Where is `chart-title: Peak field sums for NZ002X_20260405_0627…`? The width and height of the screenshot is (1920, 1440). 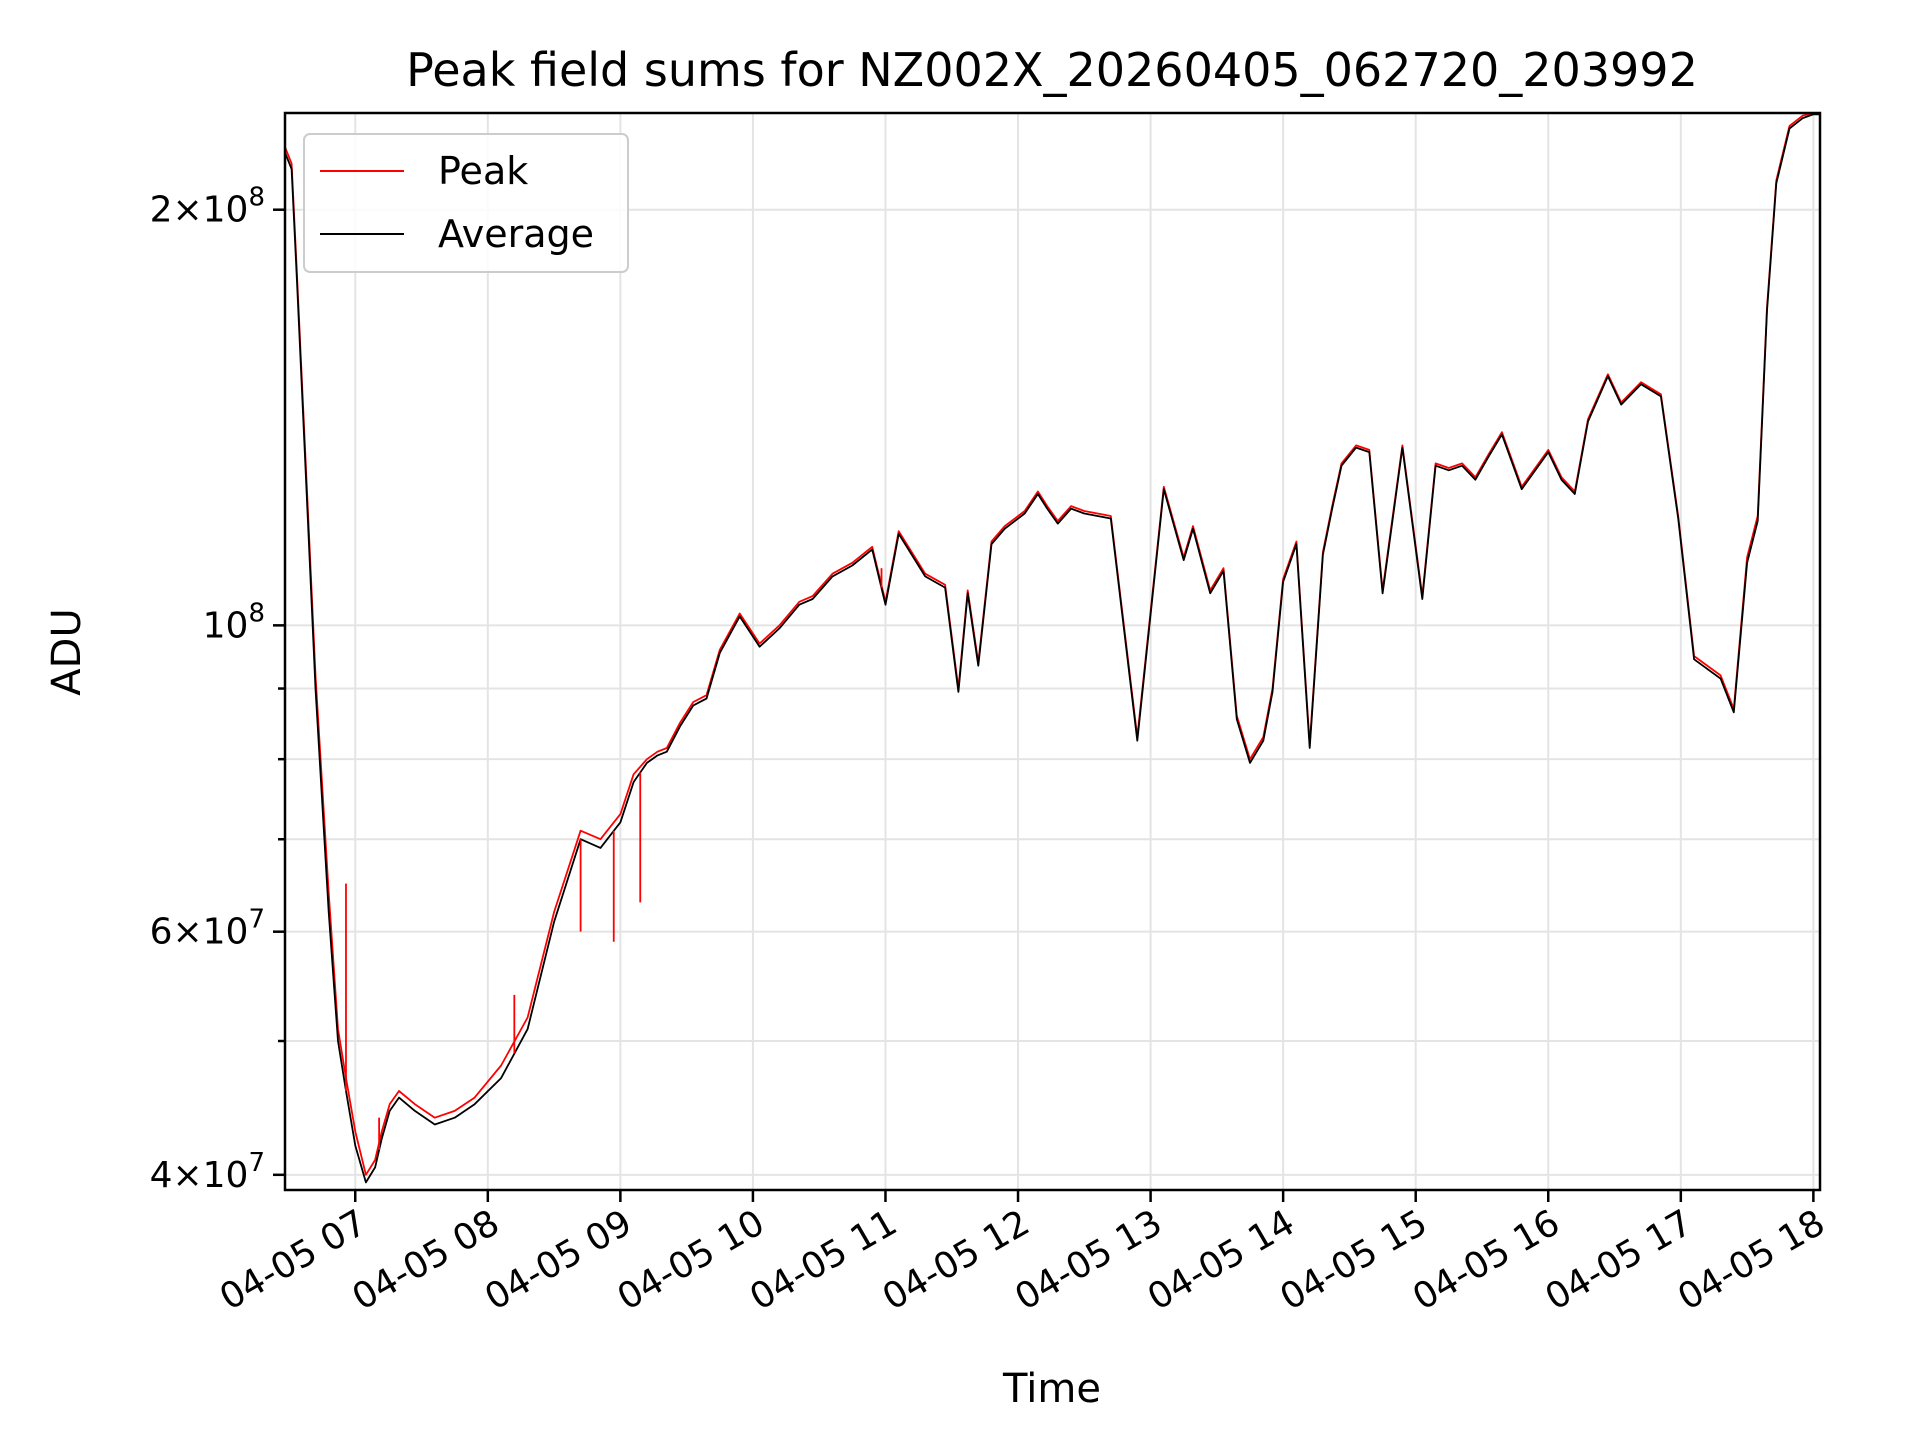 chart-title: Peak field sums for NZ002X_20260405_0627… is located at coordinates (1052, 70).